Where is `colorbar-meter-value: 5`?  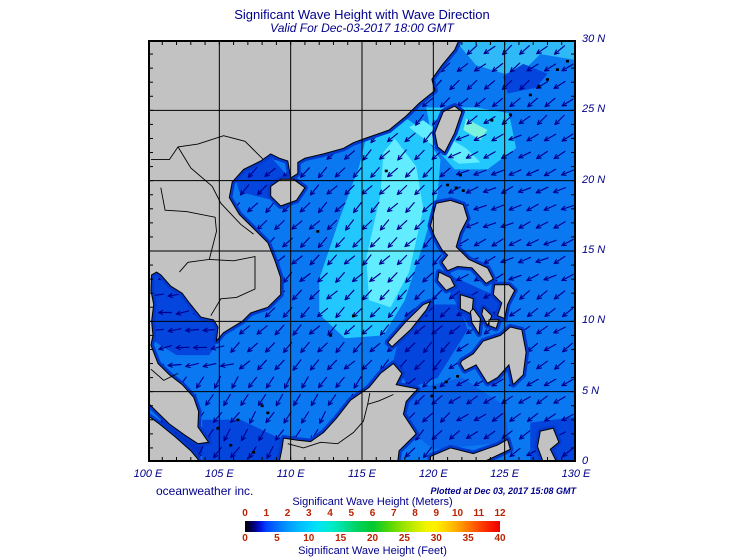 colorbar-meter-value: 5 is located at coordinates (351, 513).